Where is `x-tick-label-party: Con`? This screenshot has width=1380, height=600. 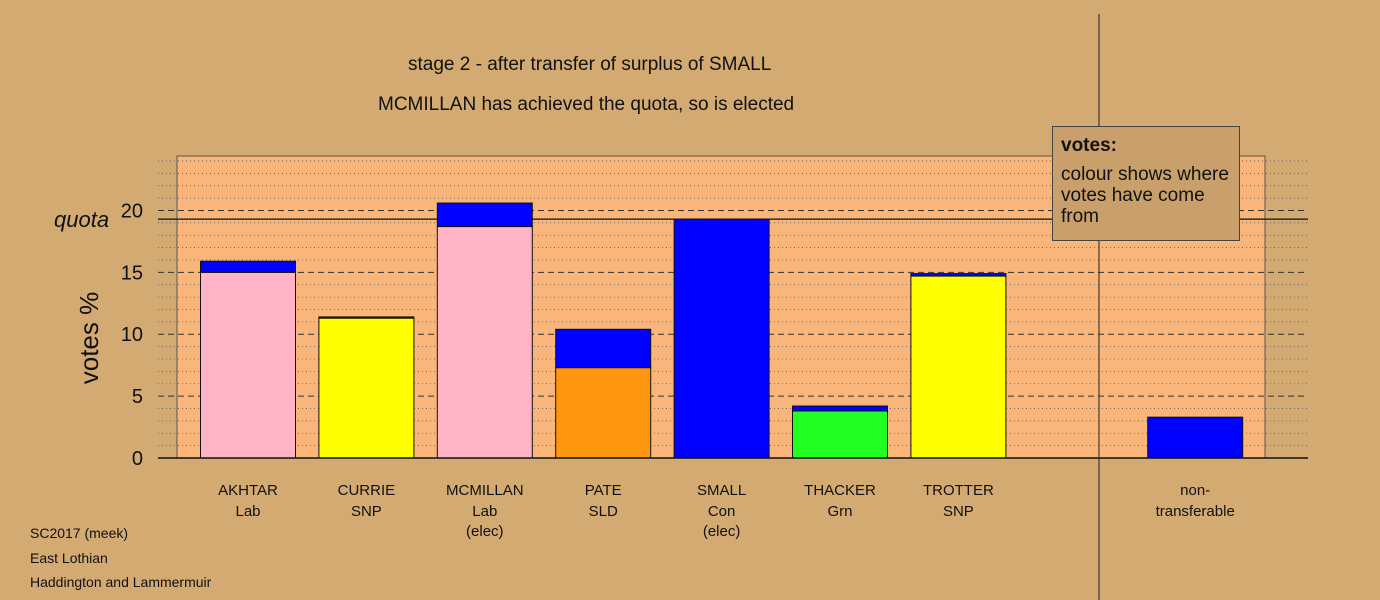 x-tick-label-party: Con is located at coordinates (722, 511).